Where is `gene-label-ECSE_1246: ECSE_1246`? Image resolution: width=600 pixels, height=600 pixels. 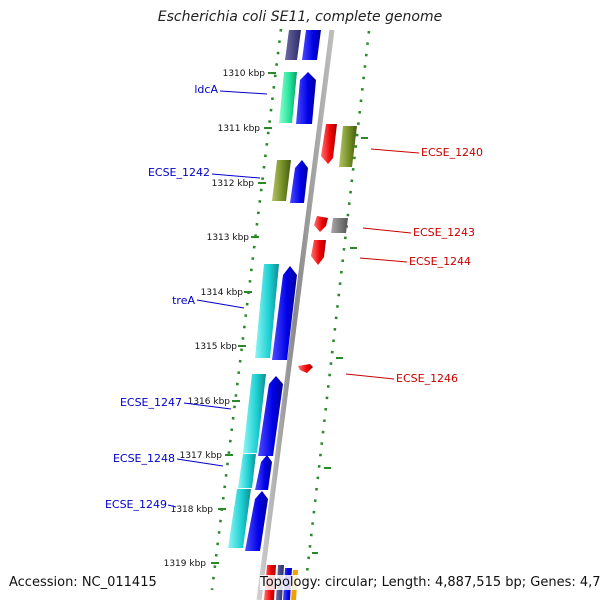 gene-label-ECSE_1246: ECSE_1246 is located at coordinates (427, 378).